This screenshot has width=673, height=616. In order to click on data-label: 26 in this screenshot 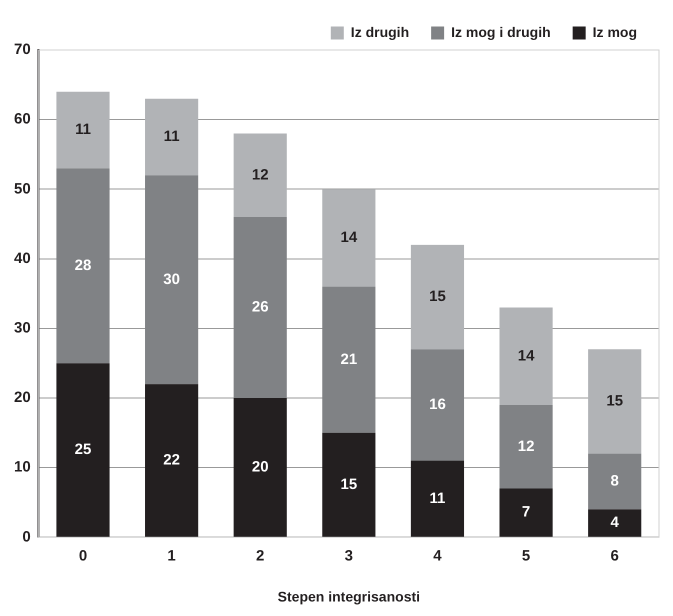, I will do `click(260, 307)`.